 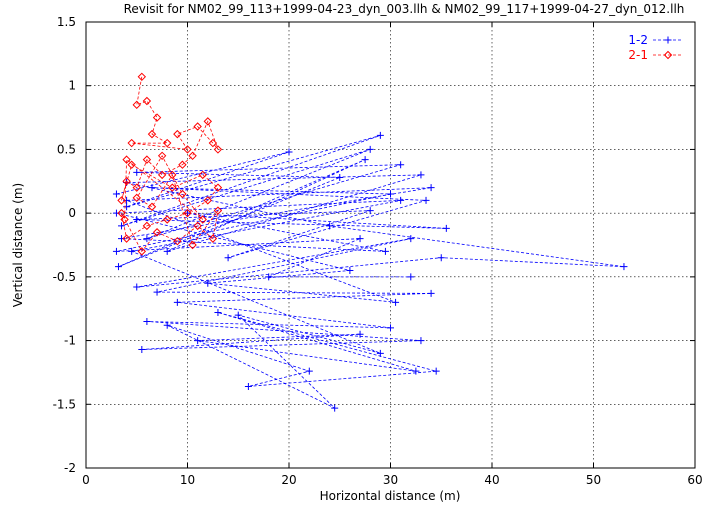 I want to click on legend-label: 1-2, so click(x=638, y=40).